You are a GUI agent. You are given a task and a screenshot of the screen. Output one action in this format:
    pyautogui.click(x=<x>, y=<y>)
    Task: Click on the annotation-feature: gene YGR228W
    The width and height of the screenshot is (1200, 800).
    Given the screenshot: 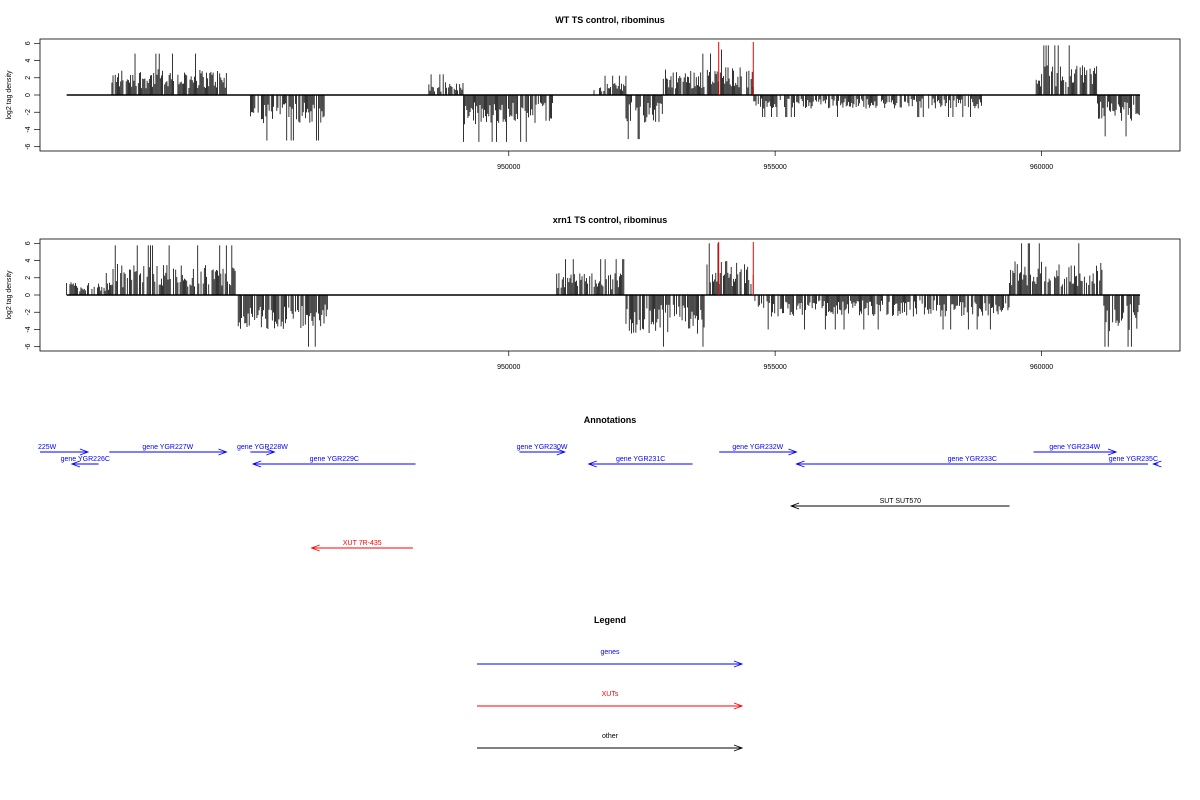 What is the action you would take?
    pyautogui.click(x=262, y=450)
    